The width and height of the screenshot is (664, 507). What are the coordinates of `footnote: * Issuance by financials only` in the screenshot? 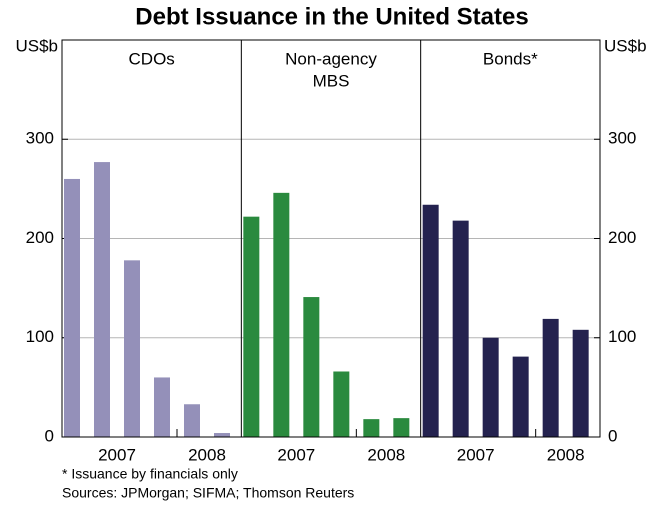 It's located at (150, 474).